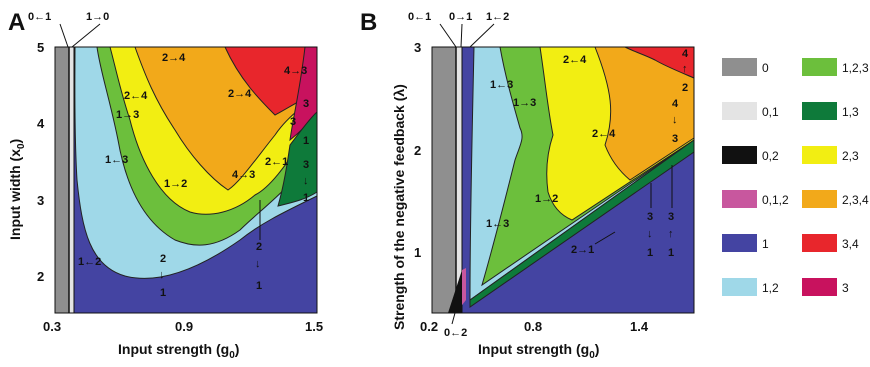  Describe the element at coordinates (455, 333) in the screenshot. I see `panel-b-bottom-label: 0←2` at that location.